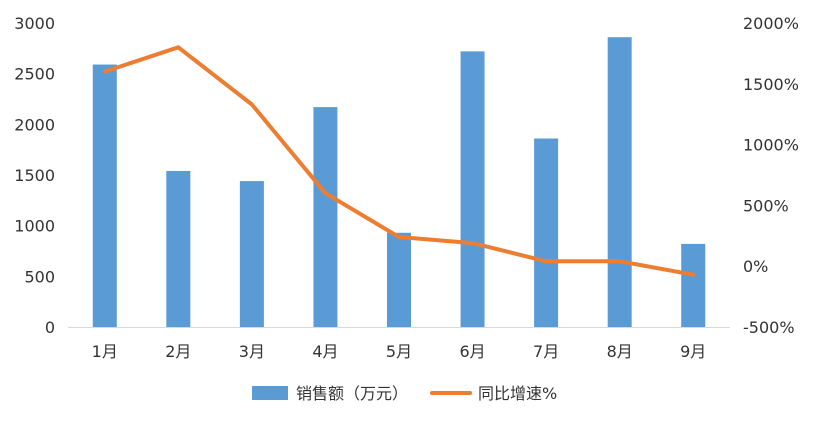  Describe the element at coordinates (769, 327) in the screenshot. I see `right-tick-label: -500%` at that location.